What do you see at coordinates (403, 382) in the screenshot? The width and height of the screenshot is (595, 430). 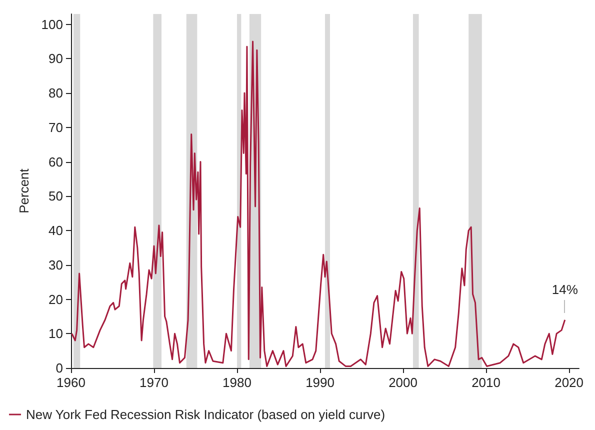 I see `x-tick-label: 2000` at bounding box center [403, 382].